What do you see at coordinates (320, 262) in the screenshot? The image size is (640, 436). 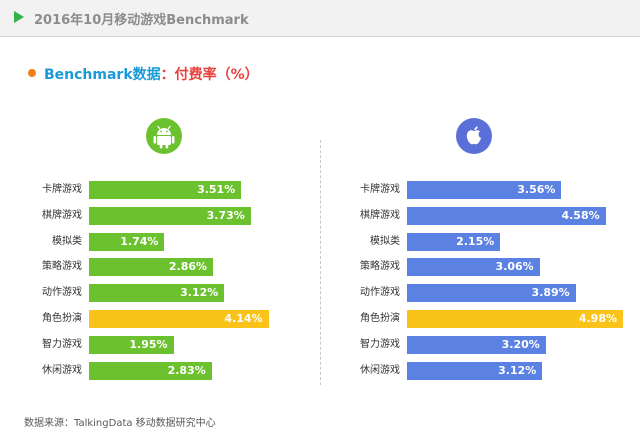 I see `panel-divider` at bounding box center [320, 262].